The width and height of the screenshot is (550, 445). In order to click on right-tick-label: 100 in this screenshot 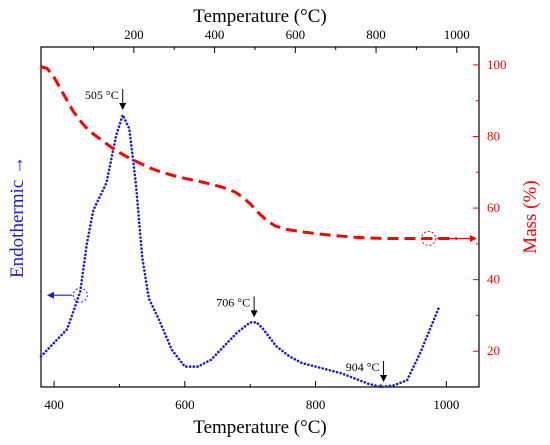, I will do `click(497, 64)`.